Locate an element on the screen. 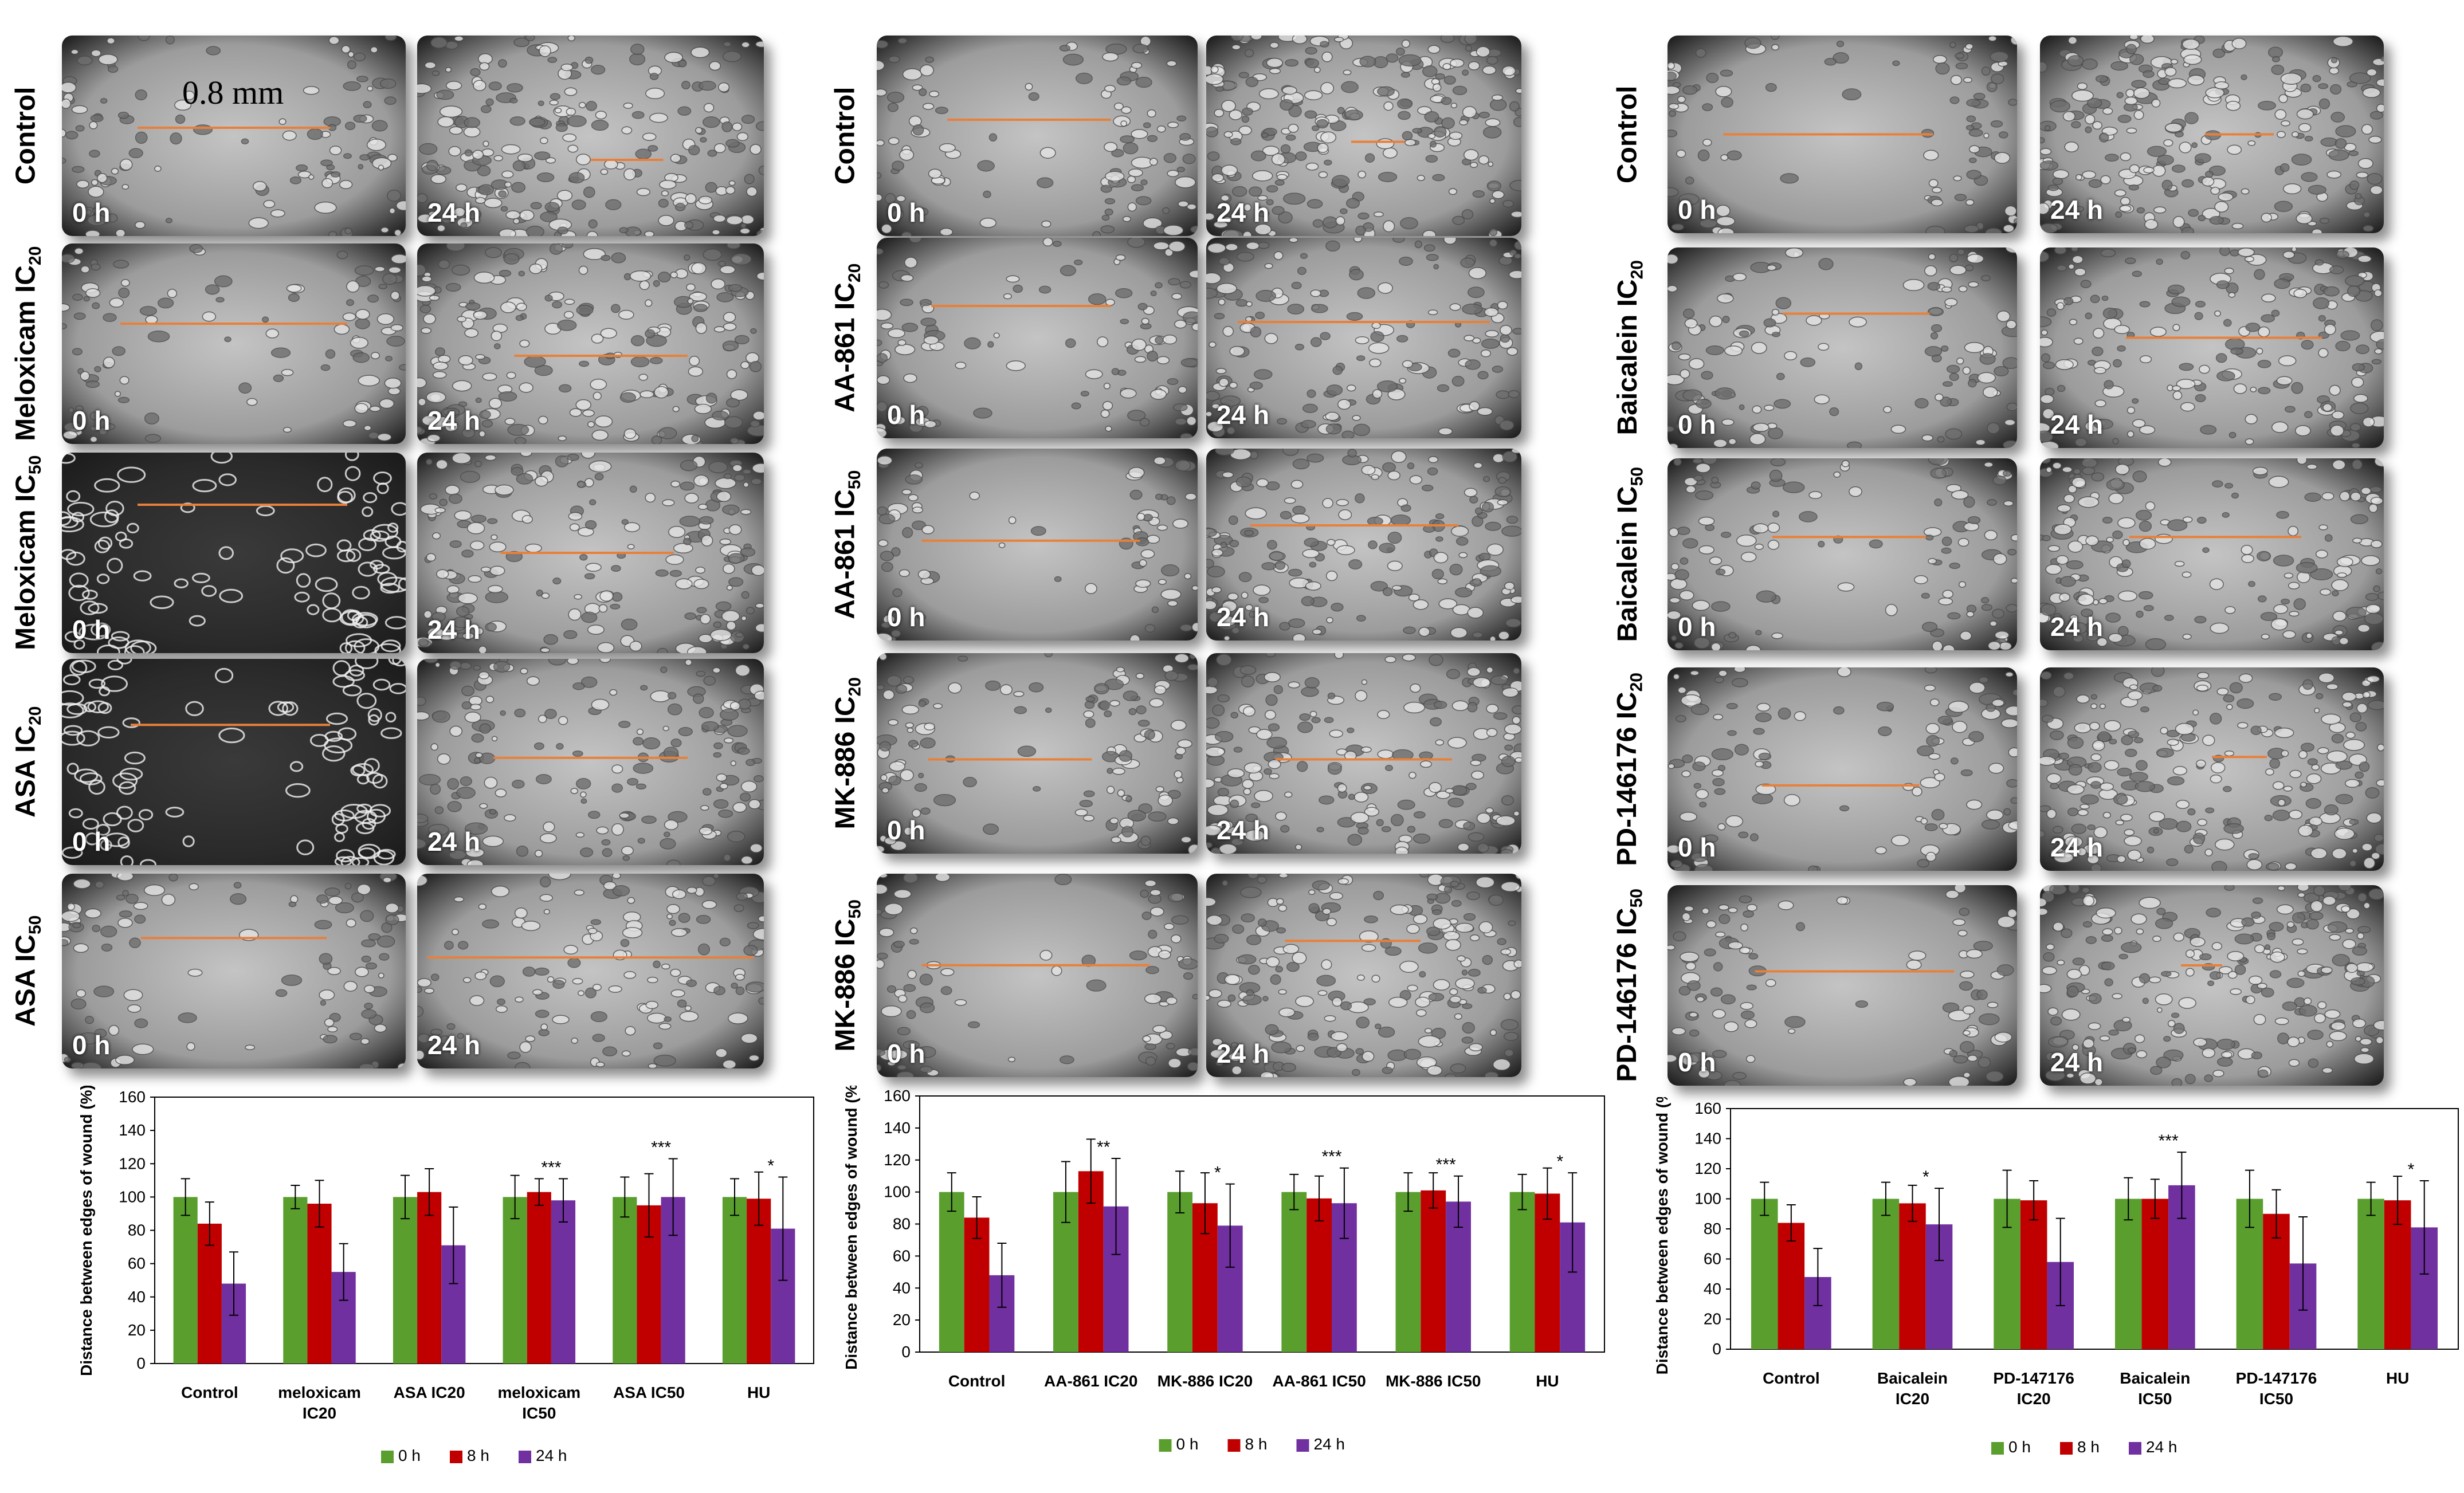  y-tick-label: 40 is located at coordinates (902, 1287).